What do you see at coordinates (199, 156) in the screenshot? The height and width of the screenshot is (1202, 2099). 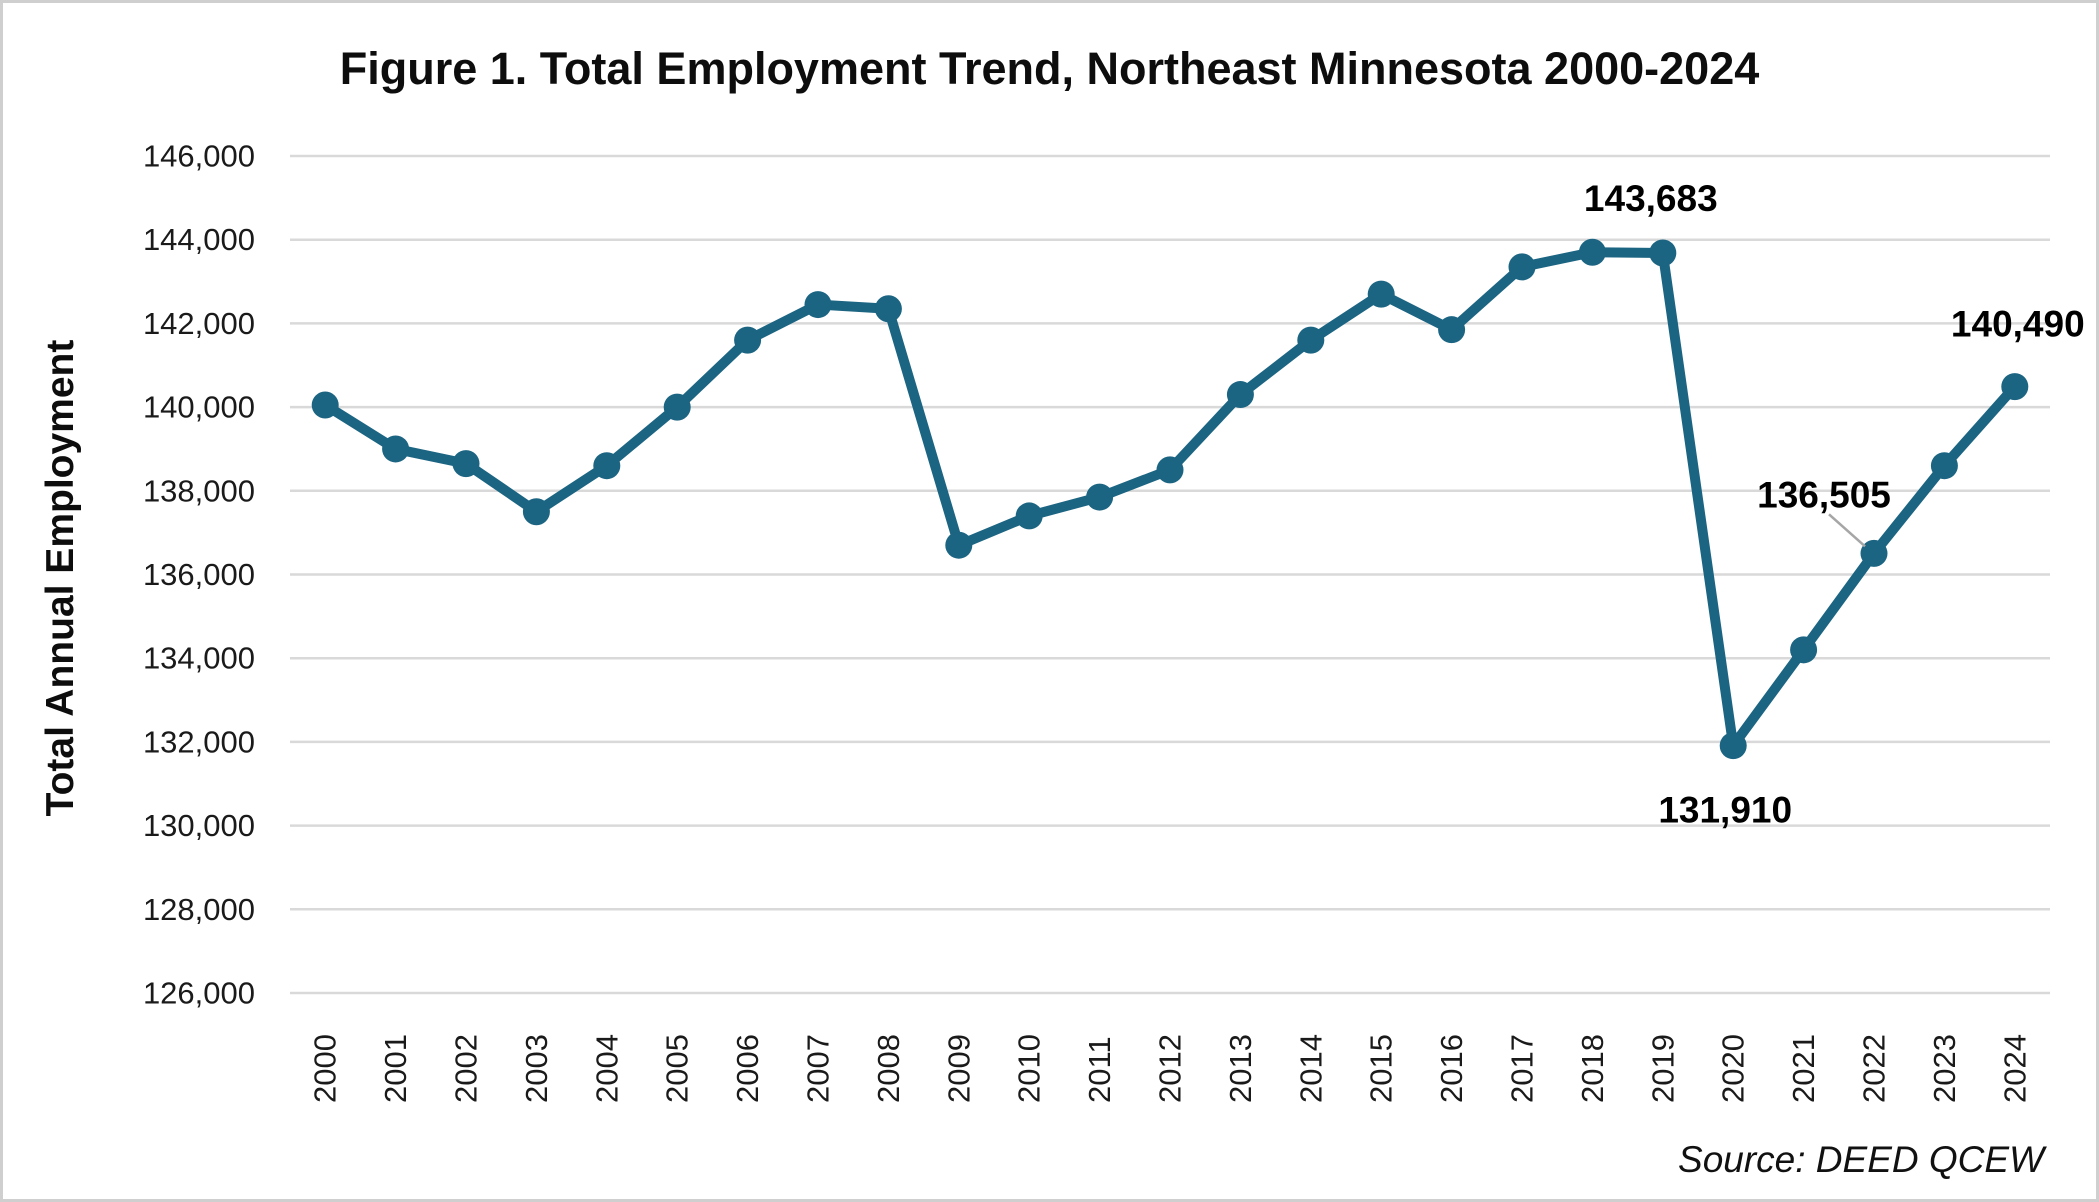 I see `y-tick-label: 146,000` at bounding box center [199, 156].